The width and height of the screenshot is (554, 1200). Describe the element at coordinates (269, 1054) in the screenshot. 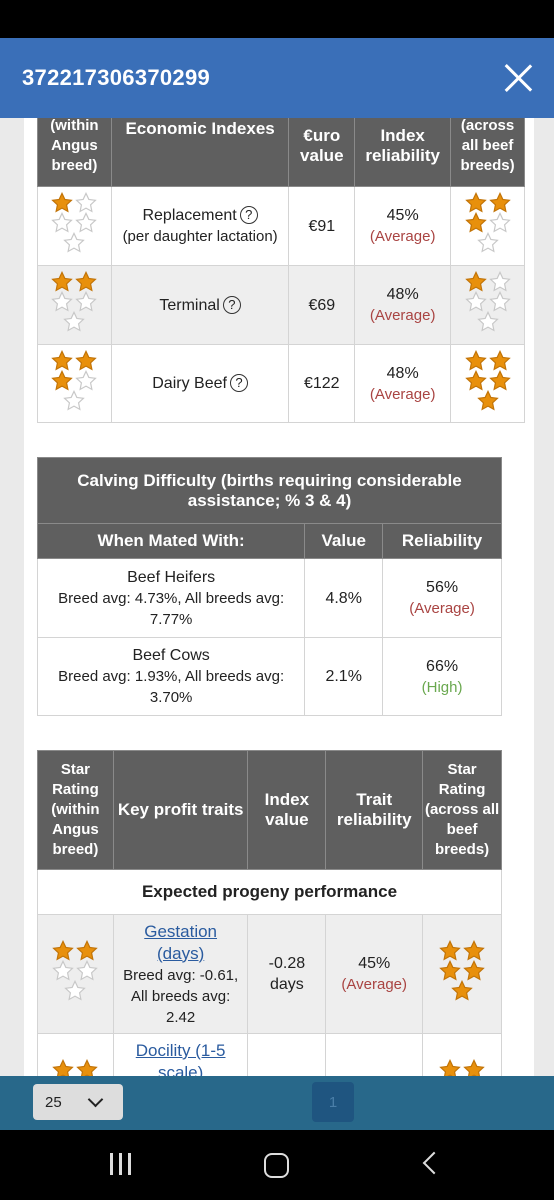

I see `table-row: Docility (1-5 scale)` at that location.